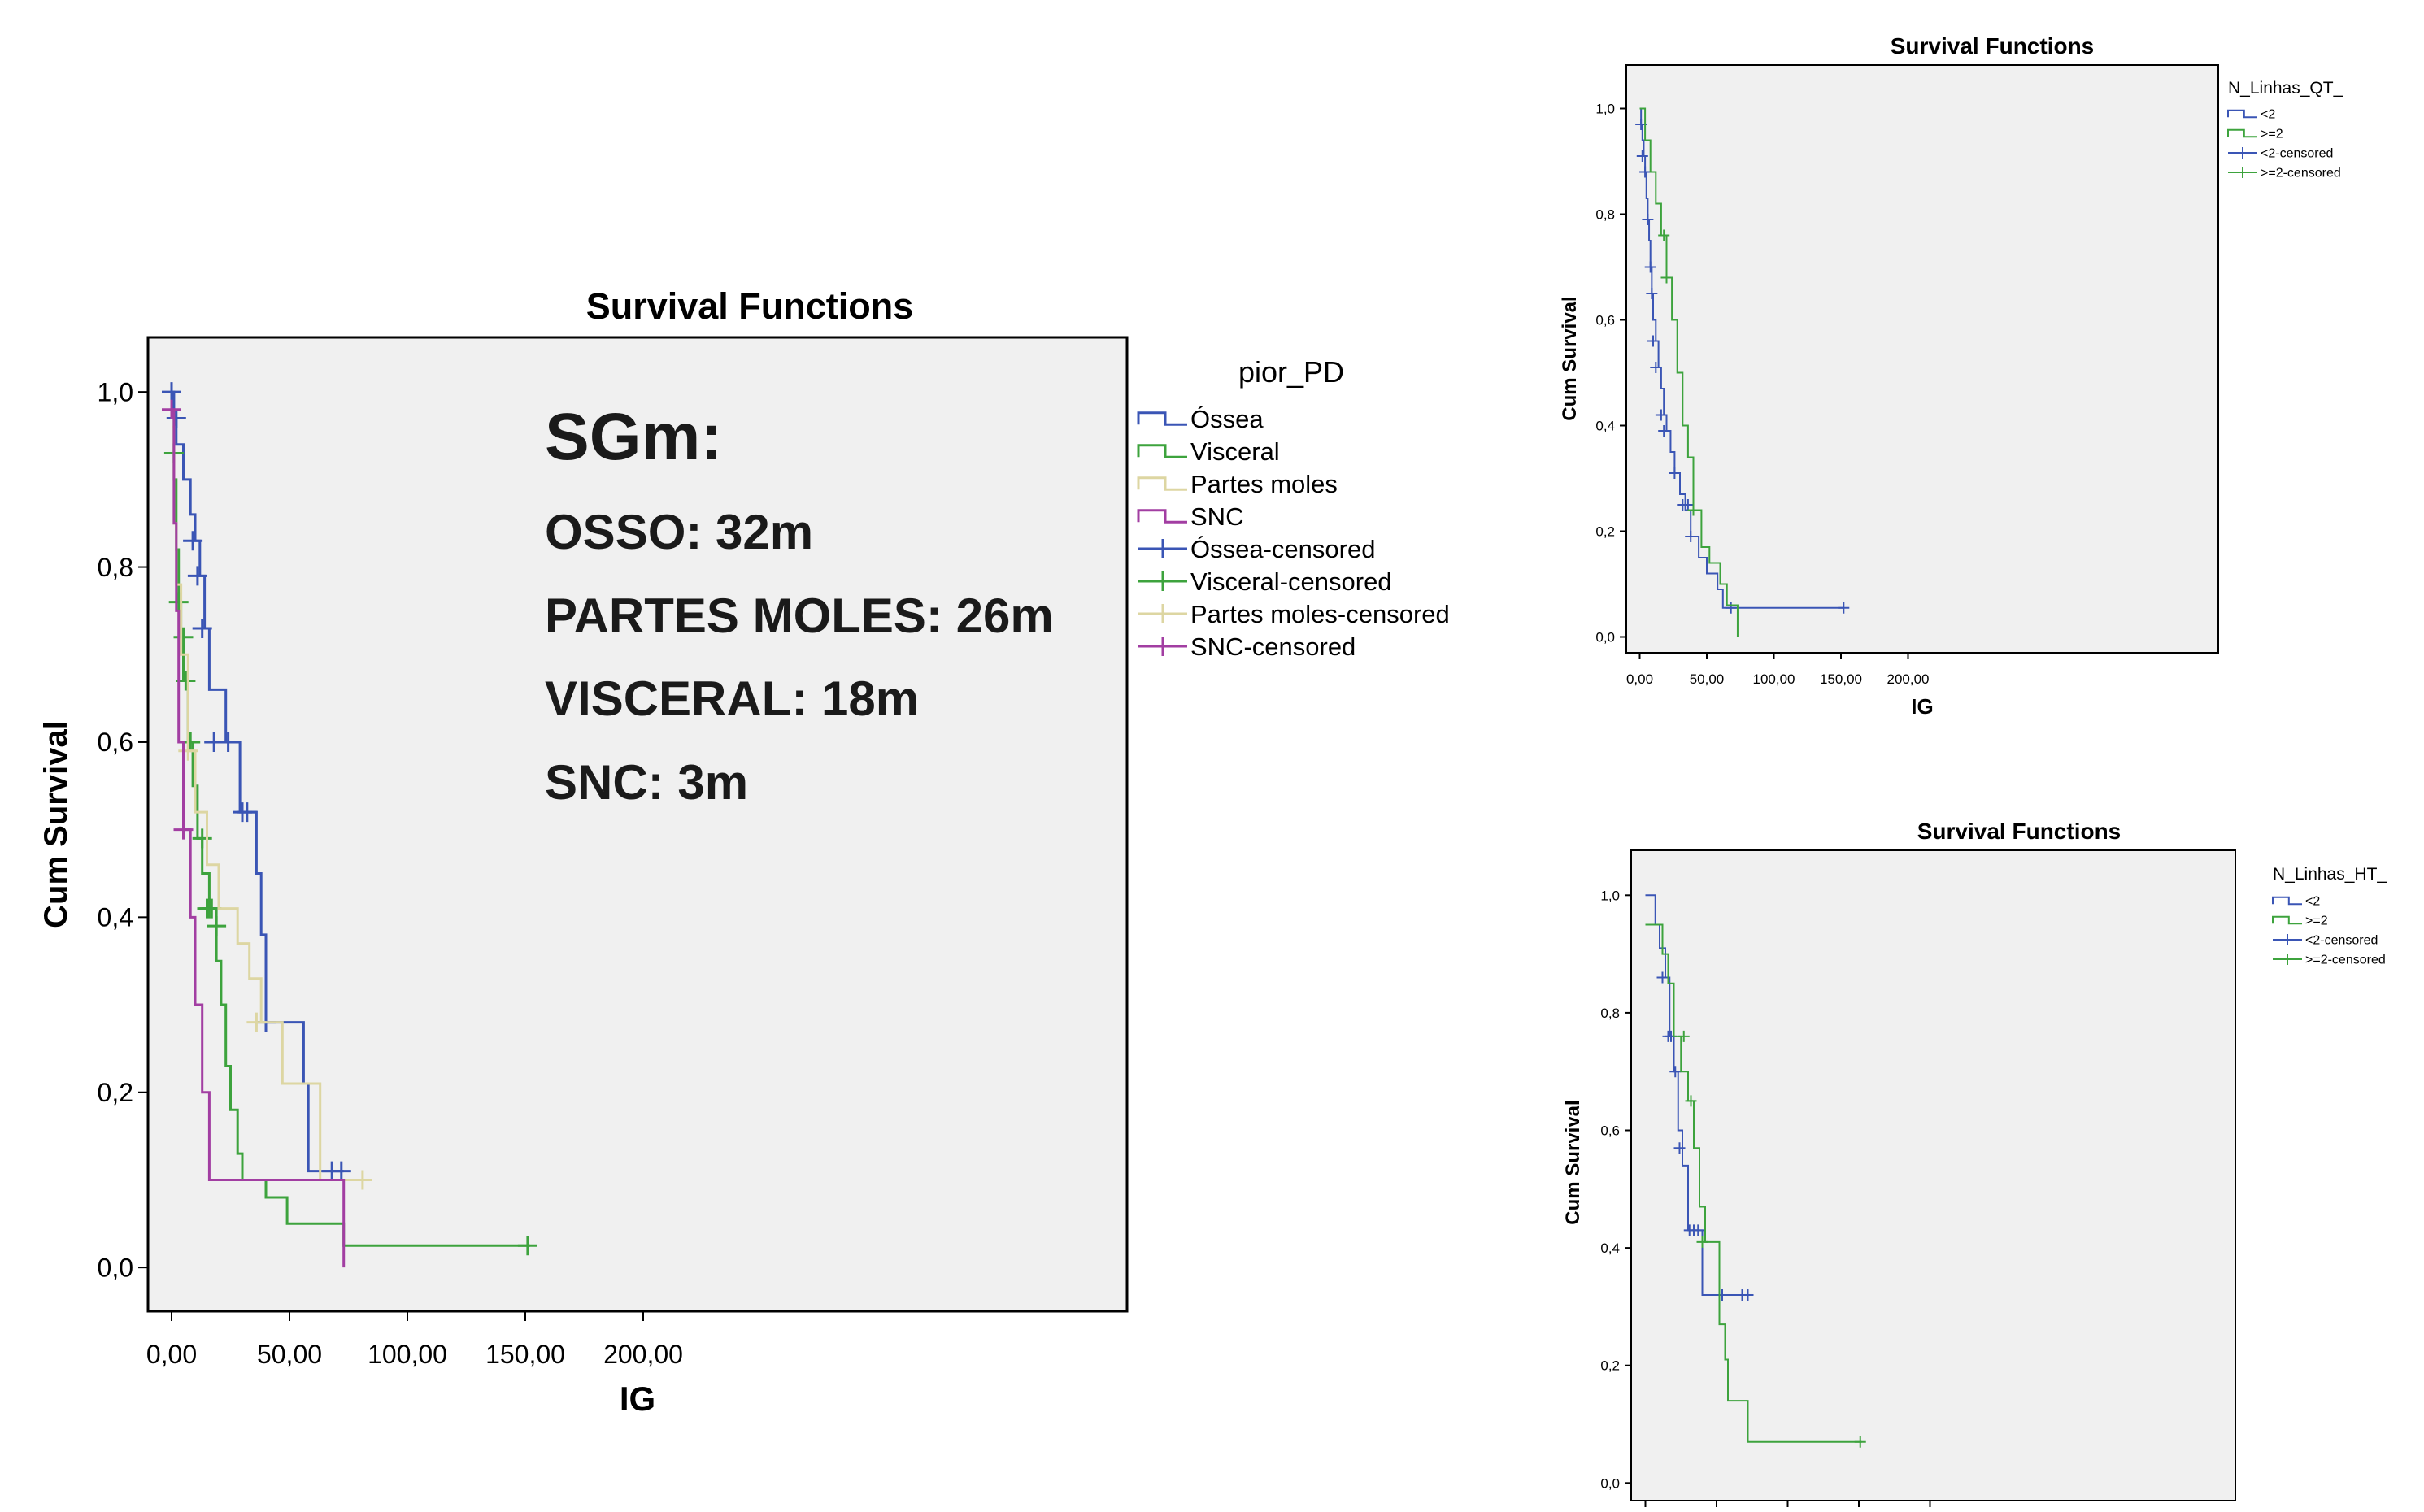 Image resolution: width=2424 pixels, height=1512 pixels. I want to click on legend-label: <2, so click(2268, 115).